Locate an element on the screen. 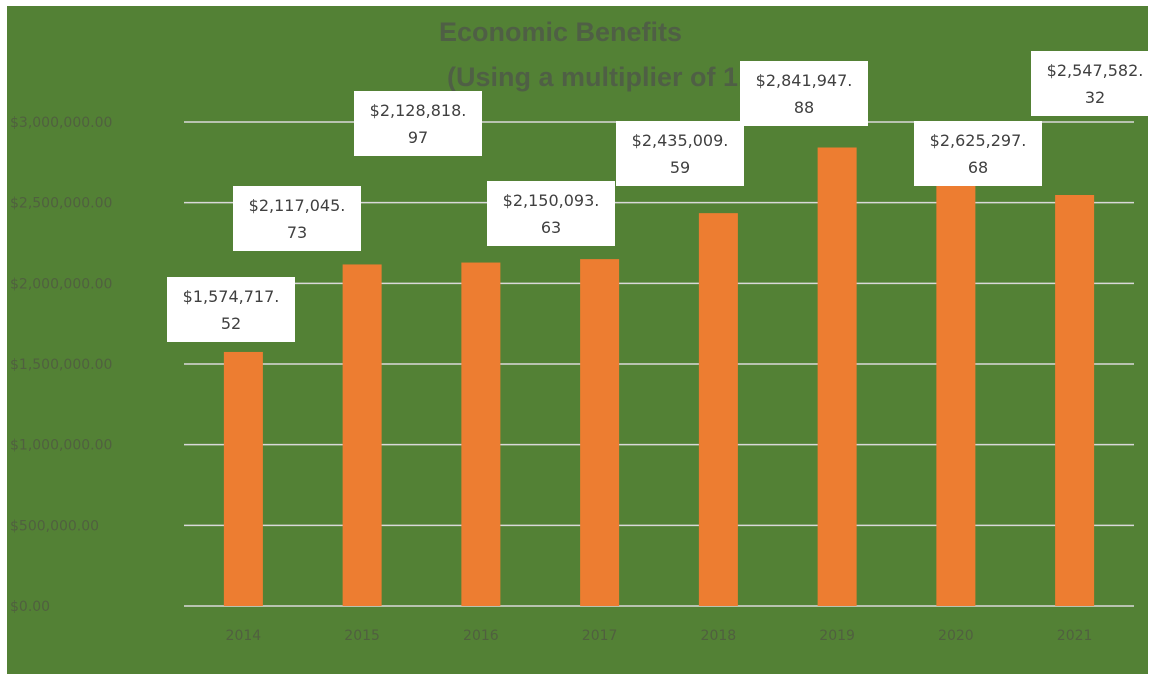 The width and height of the screenshot is (1150, 674). data-label: 97 is located at coordinates (418, 137).